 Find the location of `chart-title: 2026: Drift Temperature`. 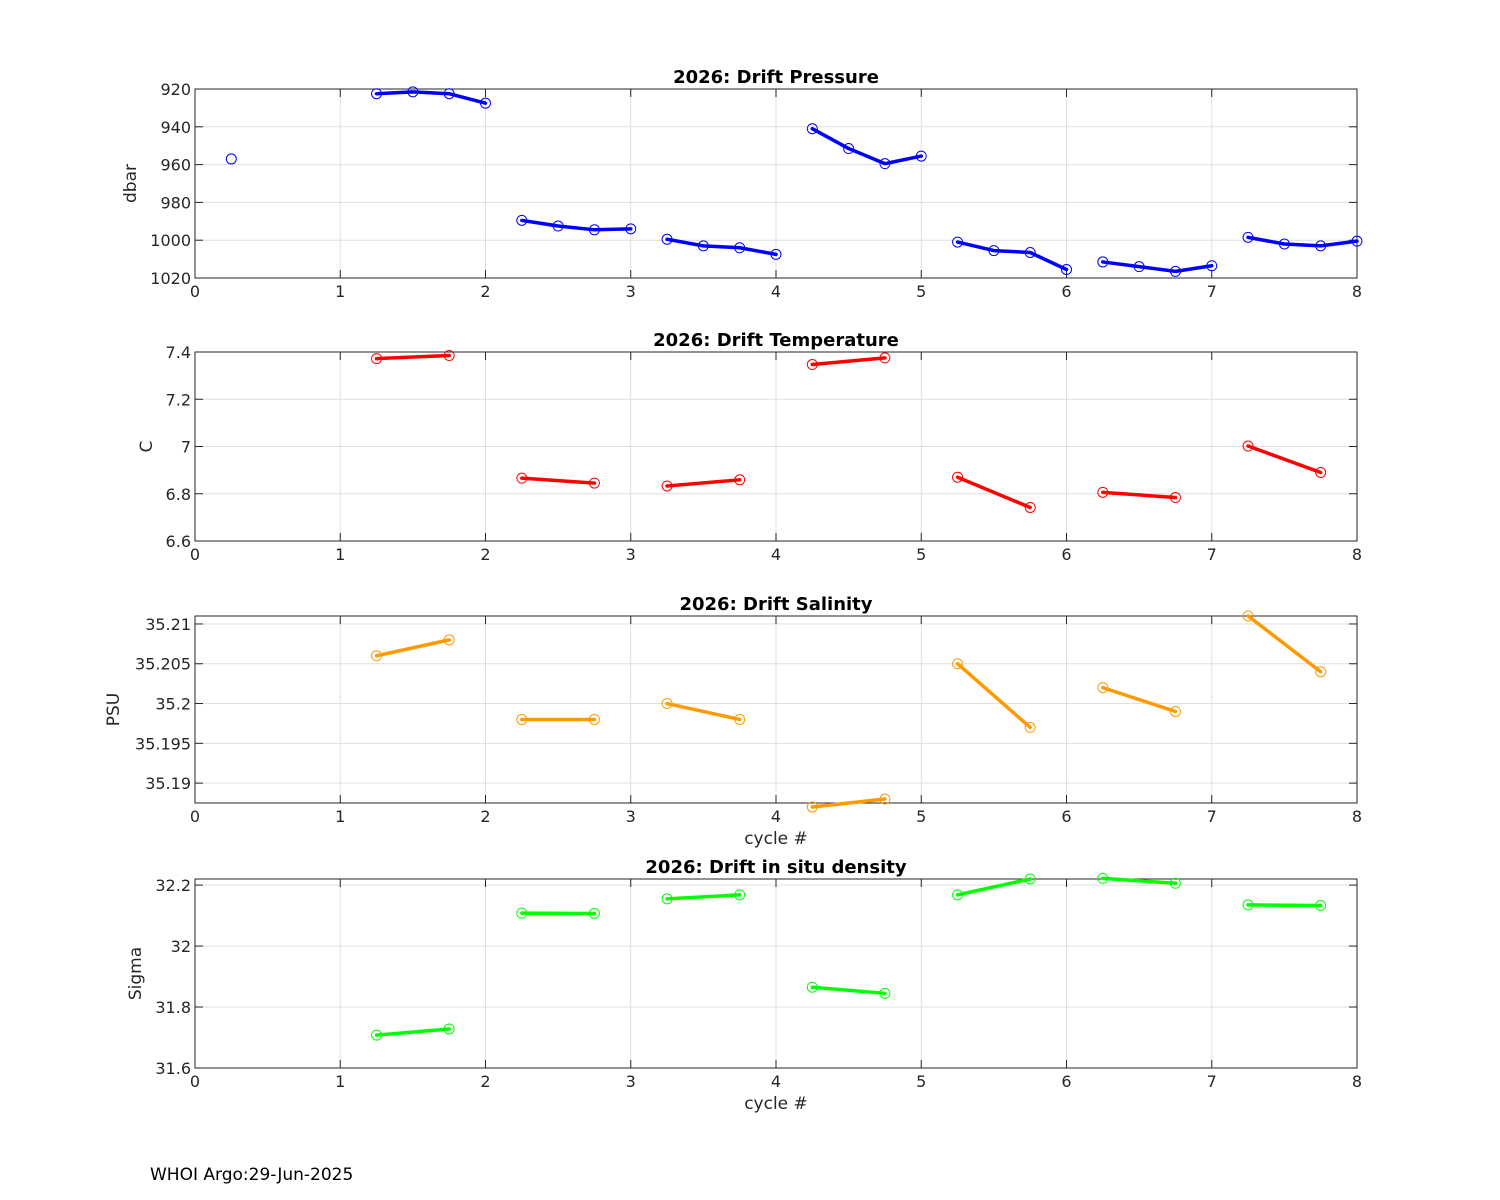

chart-title: 2026: Drift Temperature is located at coordinates (776, 340).